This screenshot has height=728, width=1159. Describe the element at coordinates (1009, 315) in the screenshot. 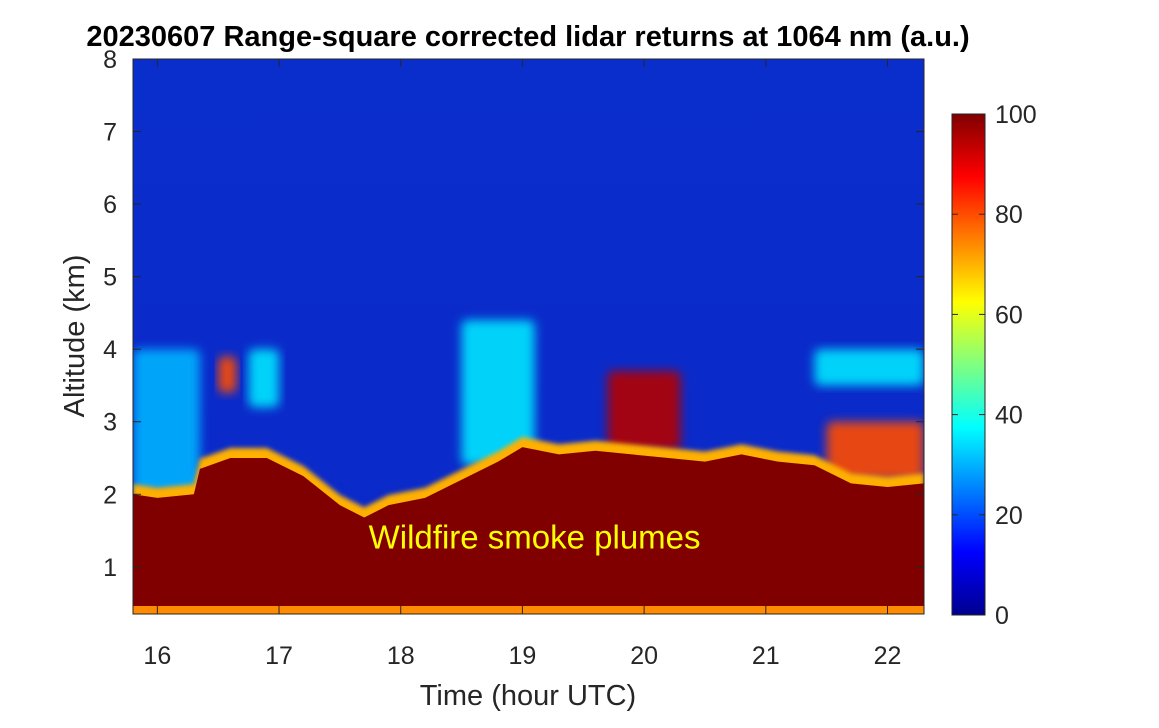

I see `colorbar-tick-label: 60` at that location.